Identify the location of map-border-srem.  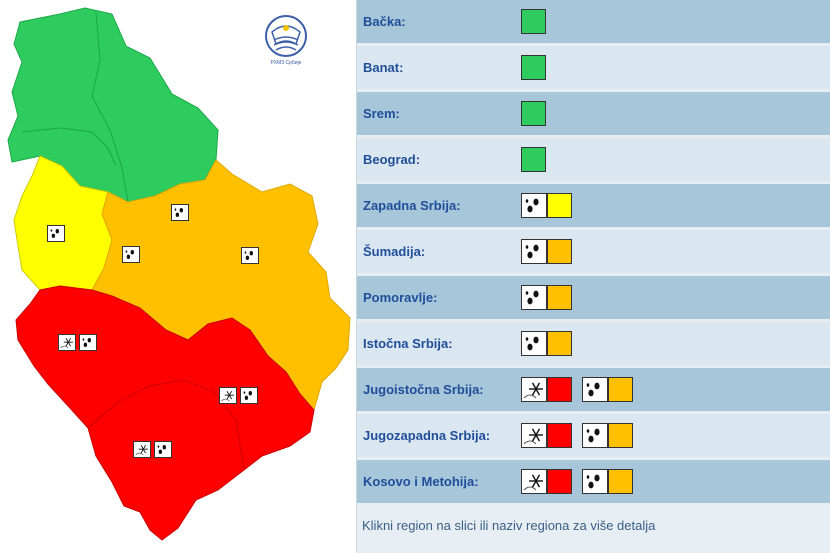
(69, 147).